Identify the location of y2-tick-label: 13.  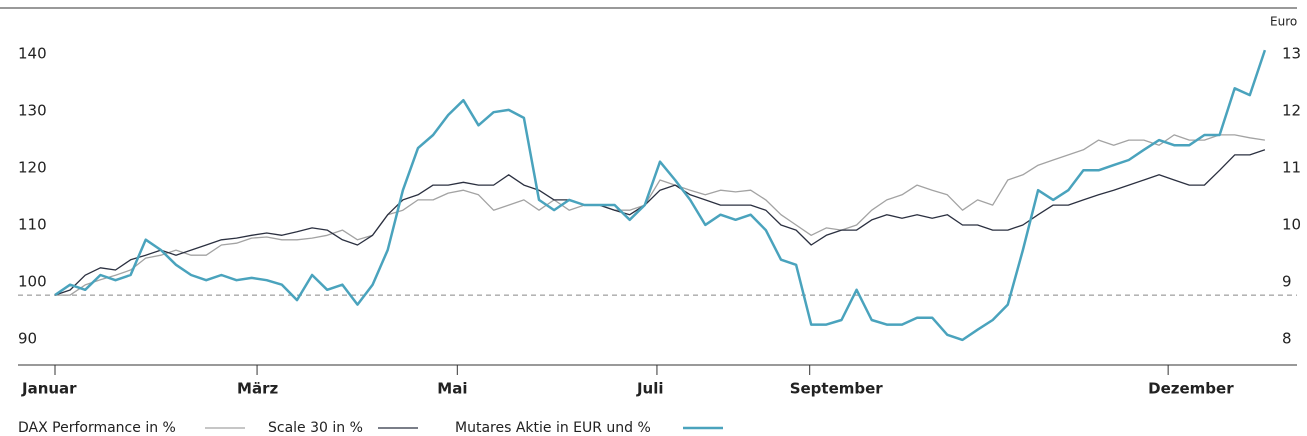
(1291, 54).